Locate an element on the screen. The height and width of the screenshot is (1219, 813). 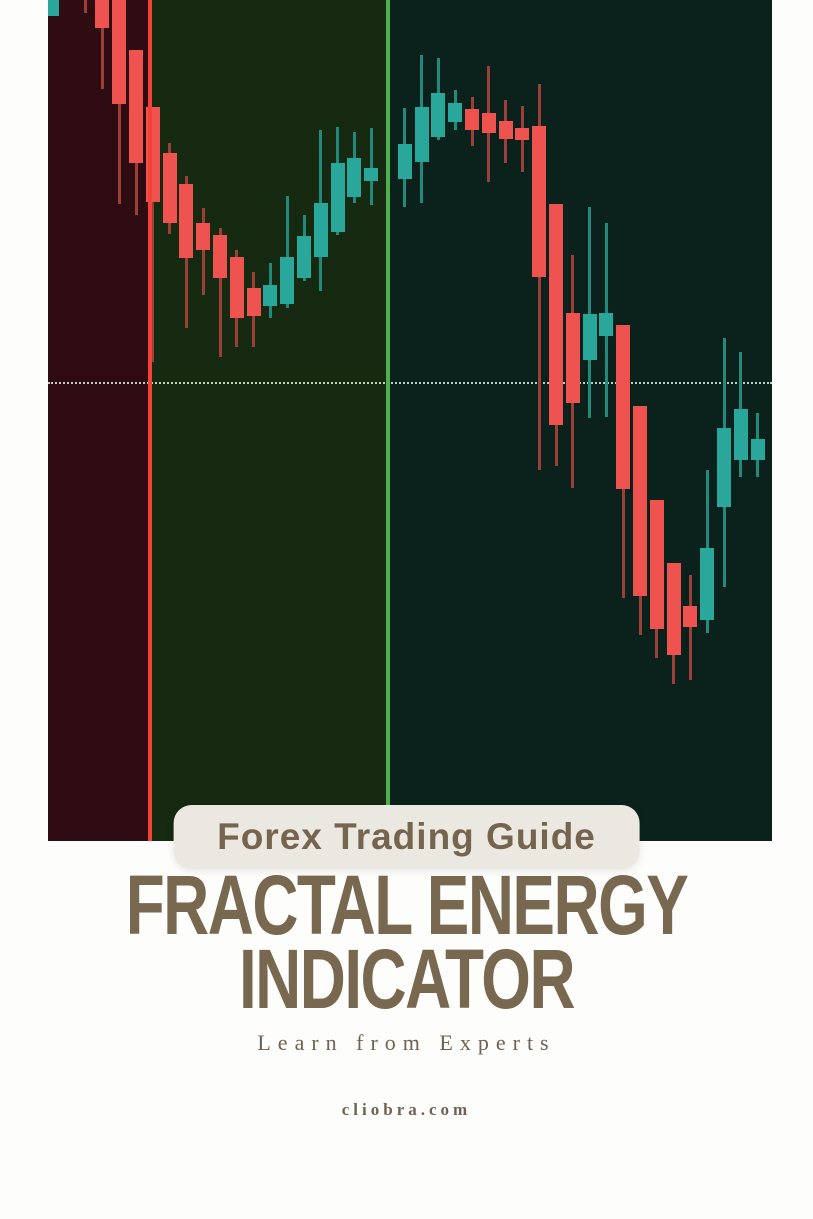
dotted-reference-line is located at coordinates (410, 383).